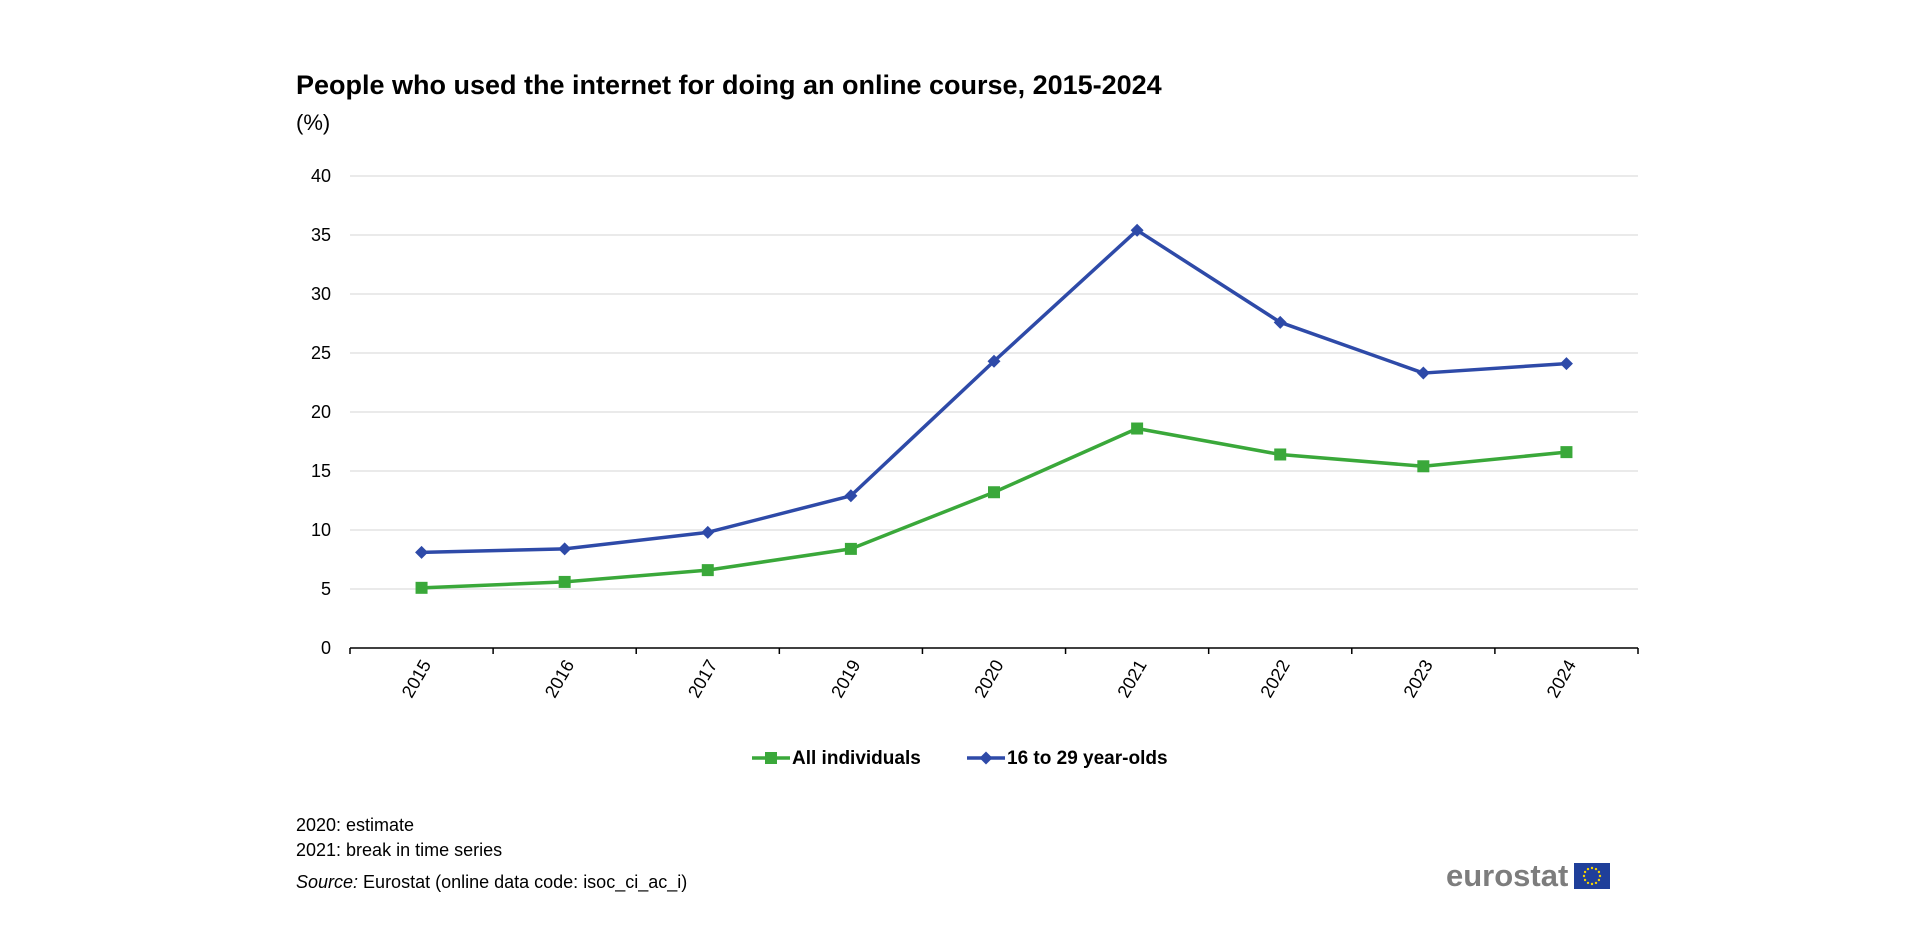 This screenshot has height=949, width=1920. Describe the element at coordinates (988, 678) in the screenshot. I see `x-tick-label: 2020` at that location.